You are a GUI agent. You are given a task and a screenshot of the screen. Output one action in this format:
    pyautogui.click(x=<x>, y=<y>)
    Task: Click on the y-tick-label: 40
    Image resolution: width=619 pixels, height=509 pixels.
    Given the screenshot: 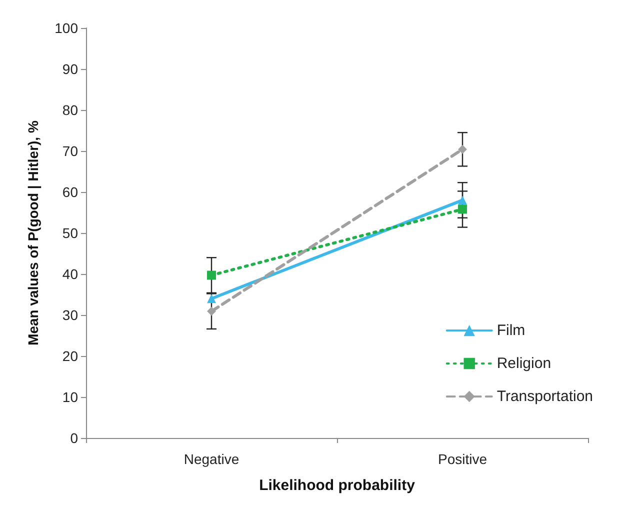 What is the action you would take?
    pyautogui.click(x=70, y=274)
    